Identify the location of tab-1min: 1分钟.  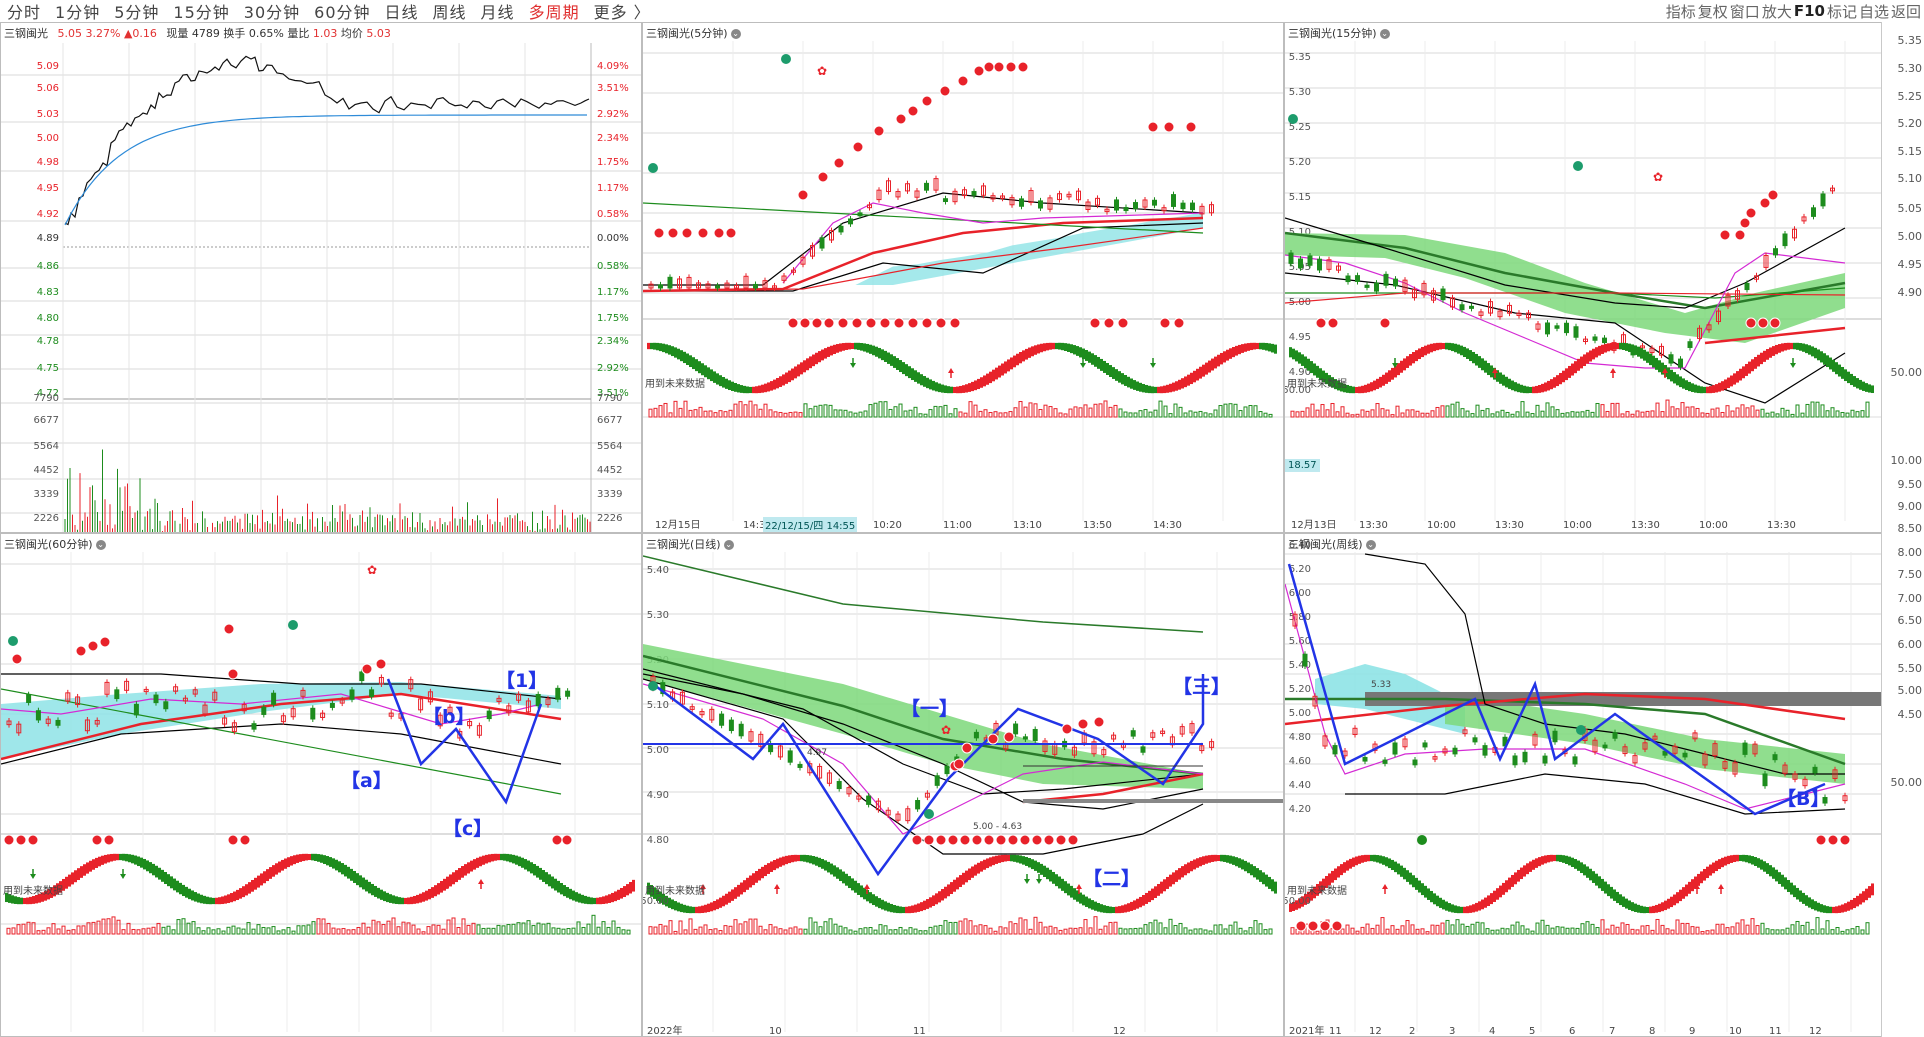
(78, 12).